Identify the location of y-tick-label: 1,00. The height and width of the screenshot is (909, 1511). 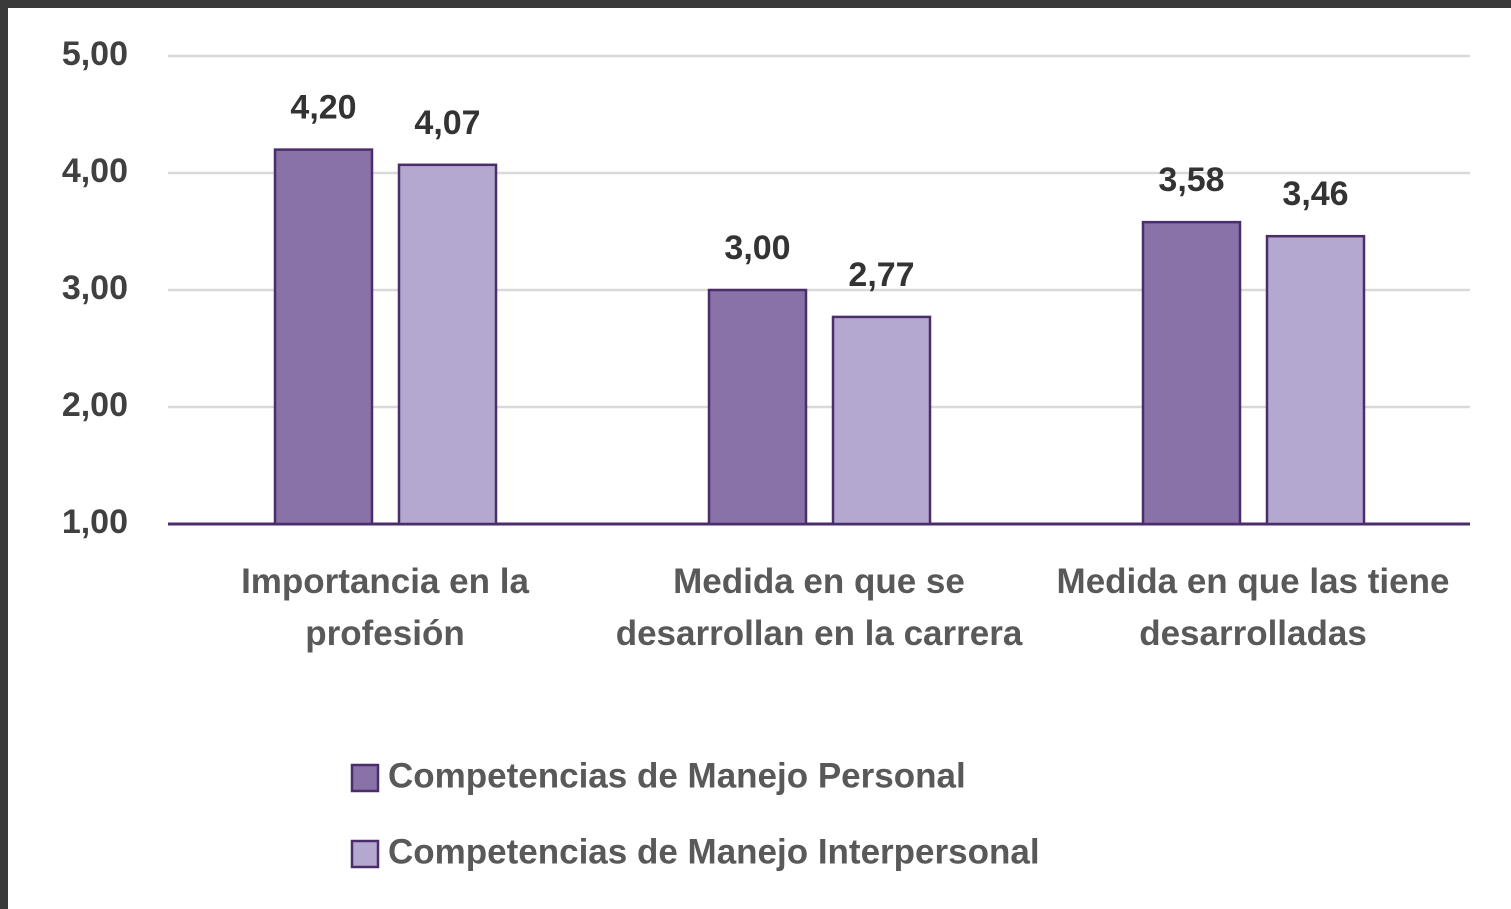
(95, 522).